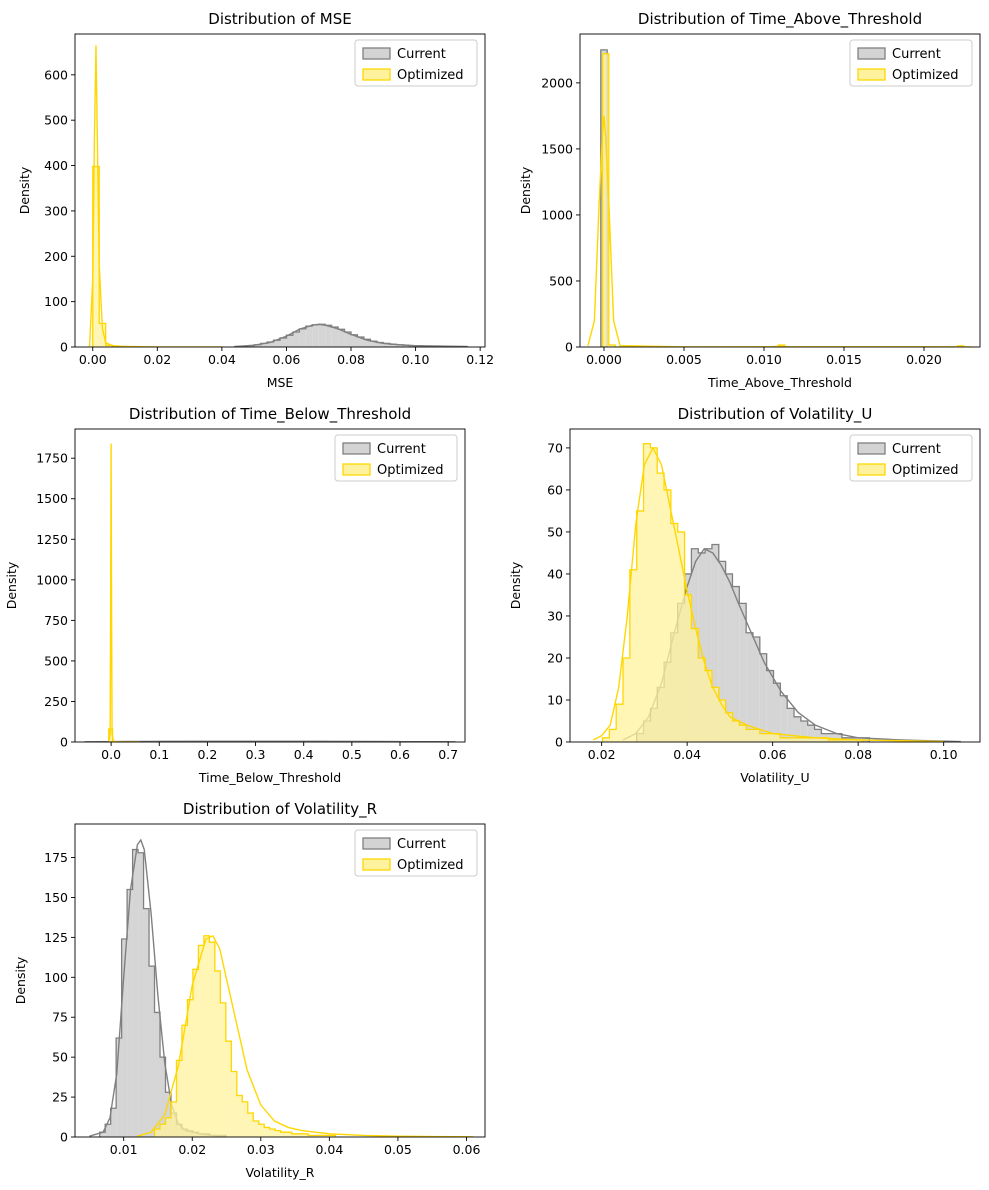 The width and height of the screenshot is (989, 1190). Describe the element at coordinates (111, 754) in the screenshot. I see `x-tick-label: 0.0` at that location.